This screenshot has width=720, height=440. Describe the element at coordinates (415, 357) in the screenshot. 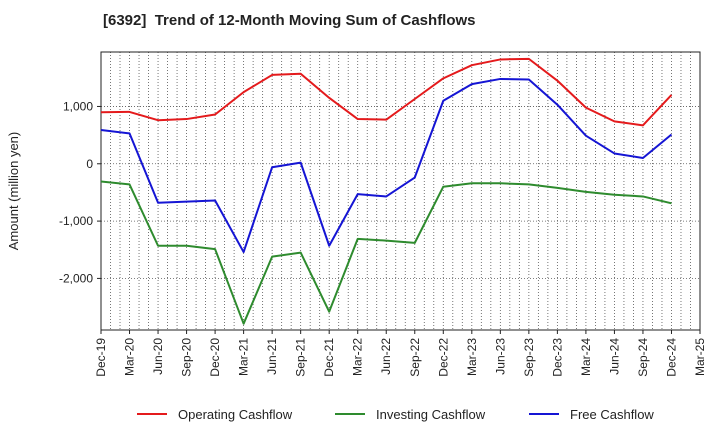

I see `x-tick-label: Sep-22` at that location.